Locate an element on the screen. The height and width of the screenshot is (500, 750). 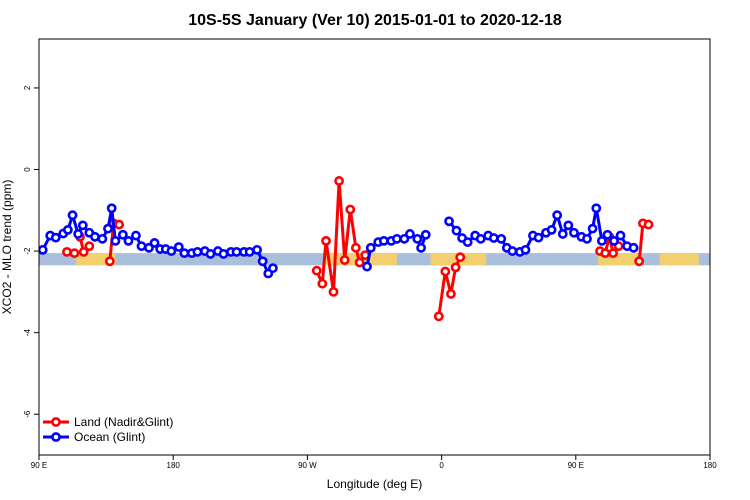
legend: Land (Nadir&Glint)Ocean (Glint) is located at coordinates (108, 429).